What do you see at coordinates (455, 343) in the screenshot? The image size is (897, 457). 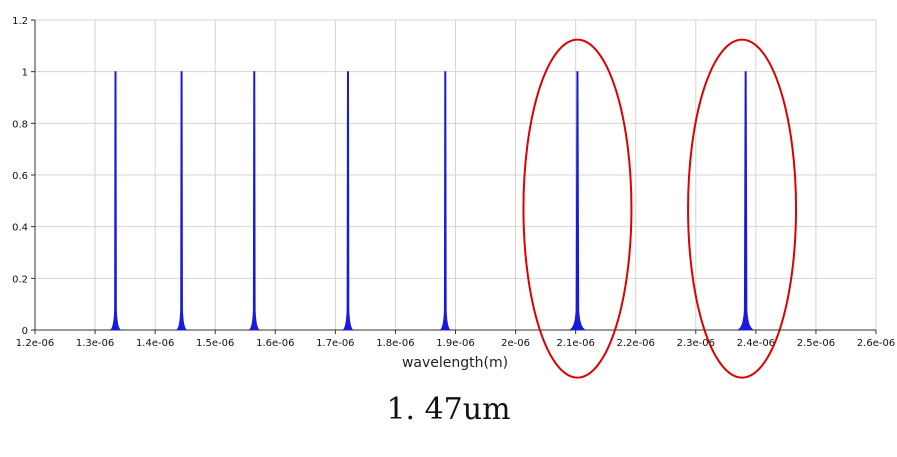 I see `x-tick-label: 1.9e-06` at bounding box center [455, 343].